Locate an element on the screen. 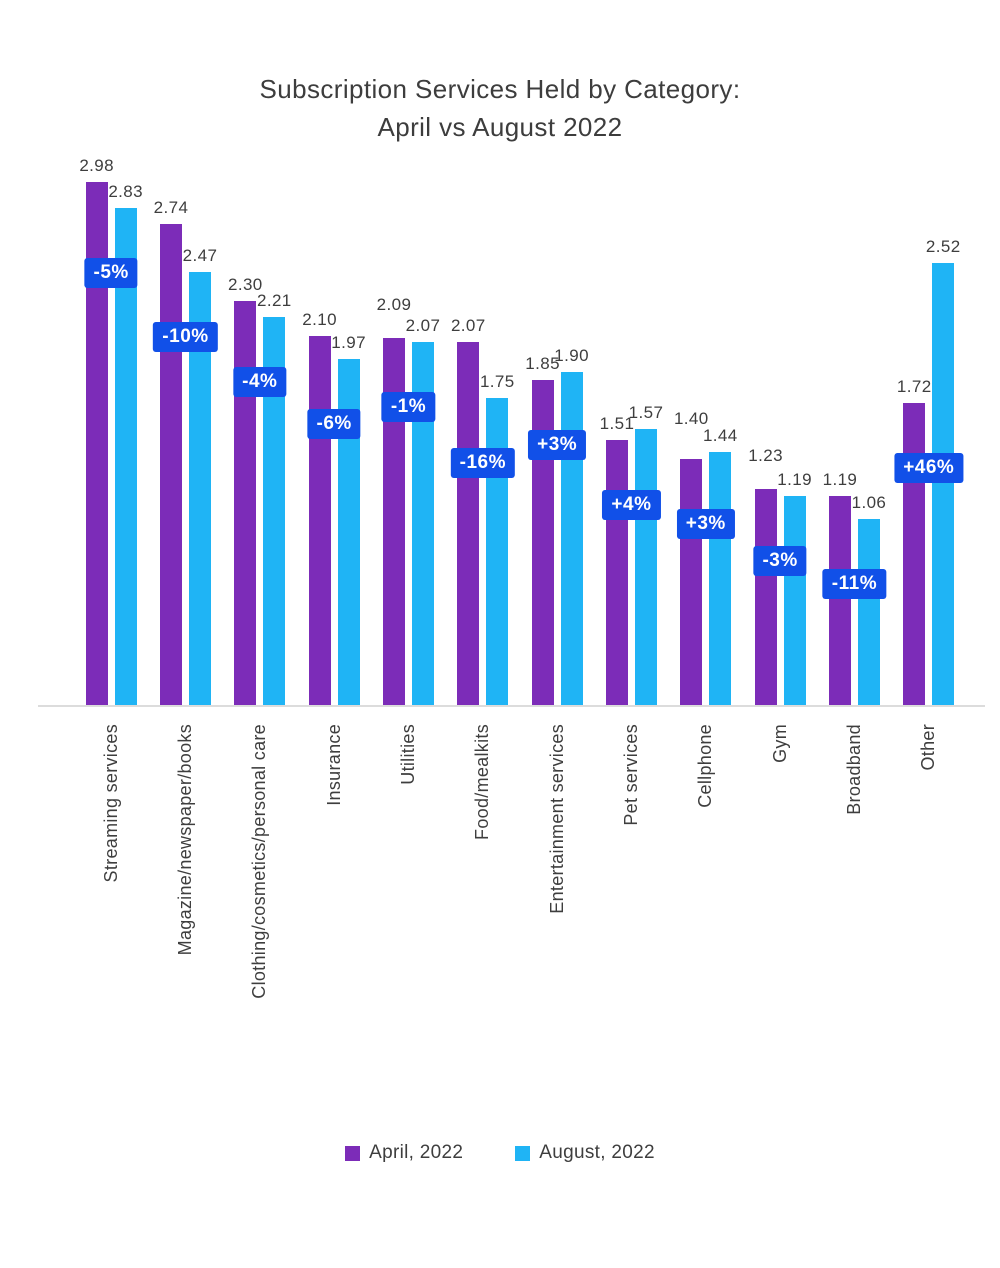  category-group: 2.30 2.21 -4% is located at coordinates (260, 427).